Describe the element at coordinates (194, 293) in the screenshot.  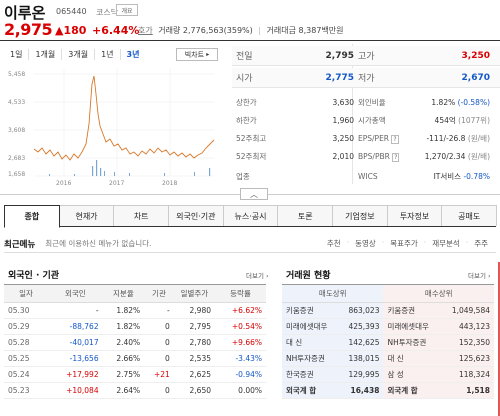
I see `col-daily-price: 일별주가` at that location.